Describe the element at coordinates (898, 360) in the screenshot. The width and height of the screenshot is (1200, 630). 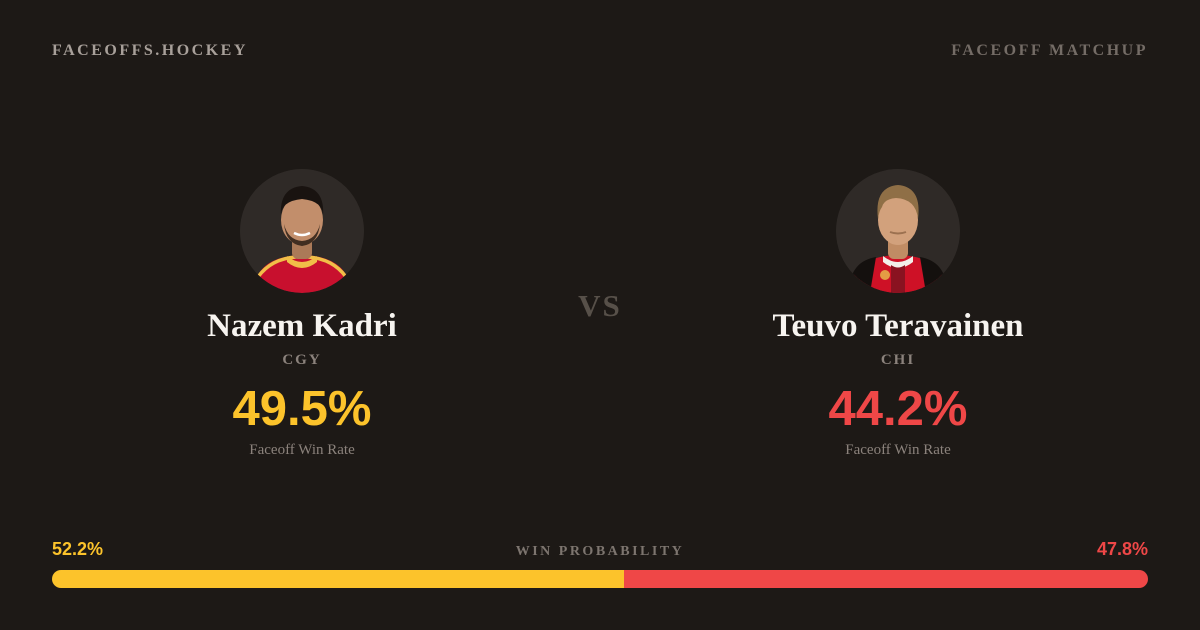
I see `player-team-code: CHI` at that location.